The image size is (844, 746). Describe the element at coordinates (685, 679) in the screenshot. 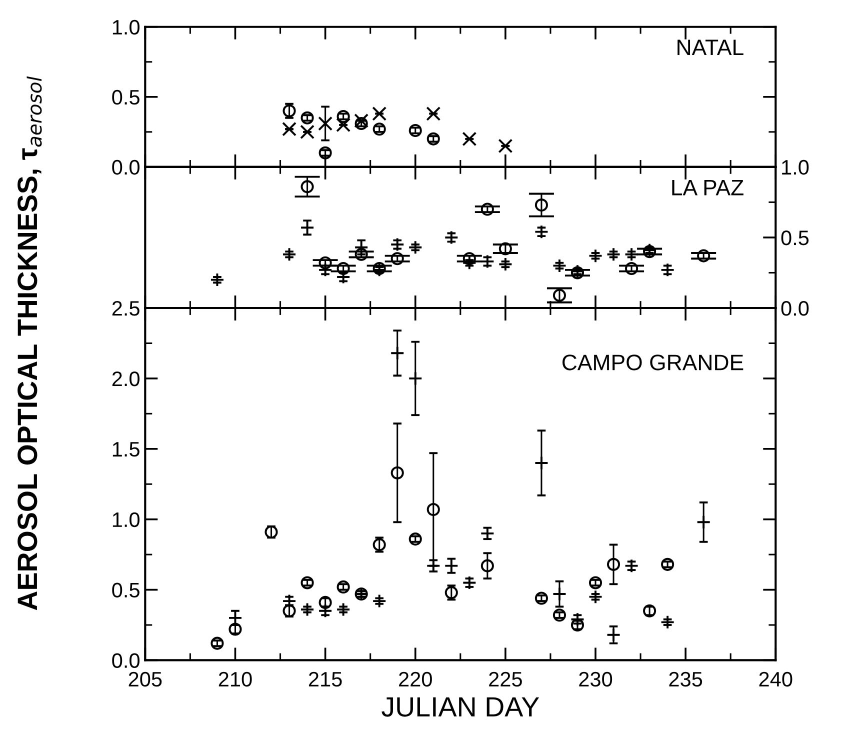

I see `x-tick-label: 235` at that location.